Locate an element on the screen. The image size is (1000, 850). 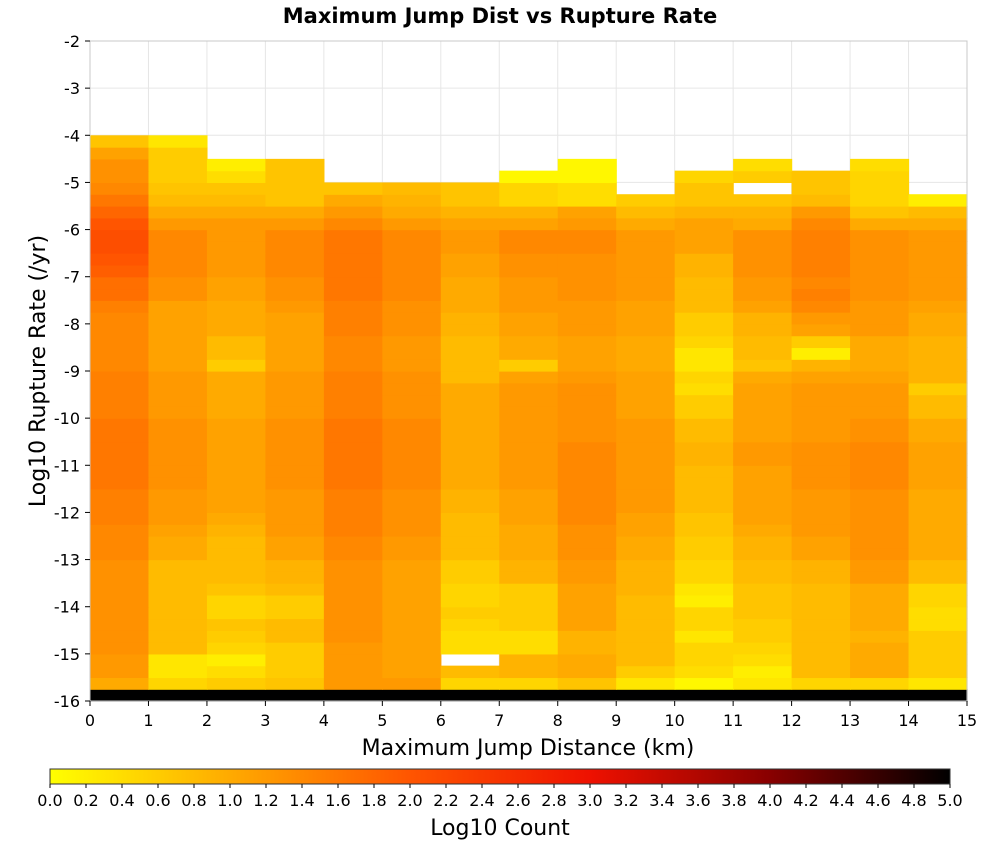
colorbar-tick-label: 4.4 is located at coordinates (841, 800).